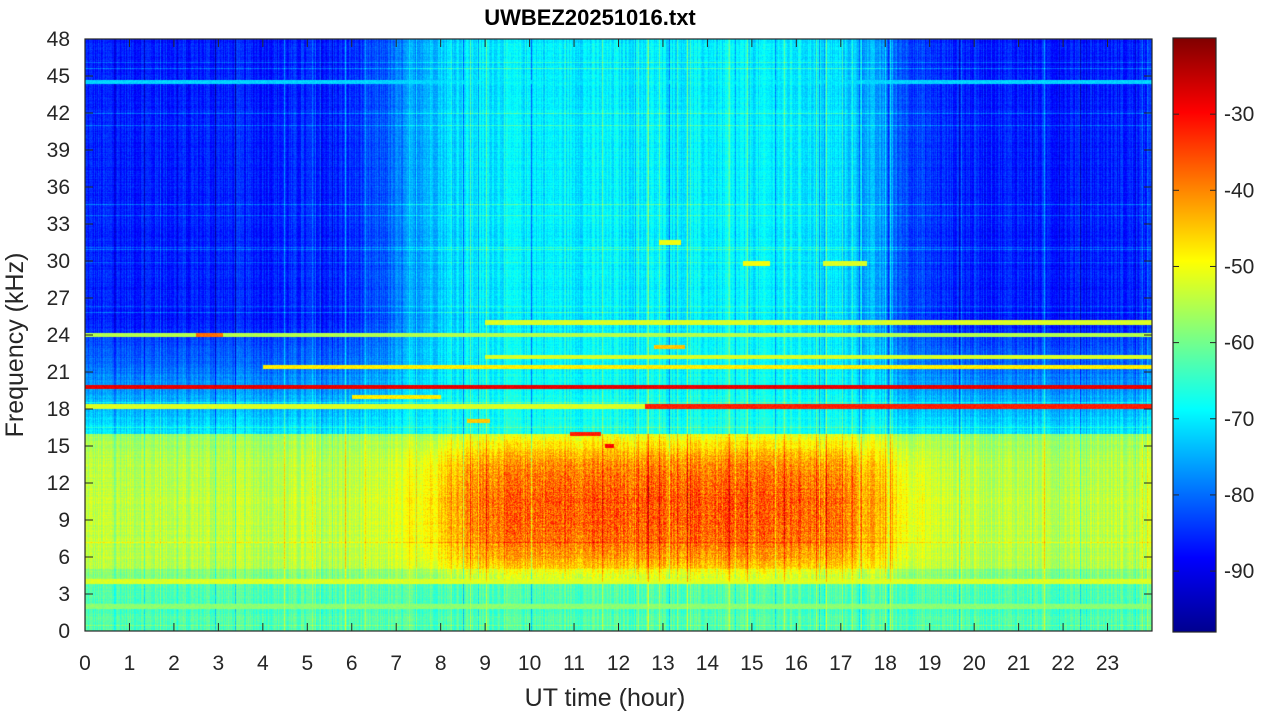  I want to click on y-tick-label: 36, so click(58, 187).